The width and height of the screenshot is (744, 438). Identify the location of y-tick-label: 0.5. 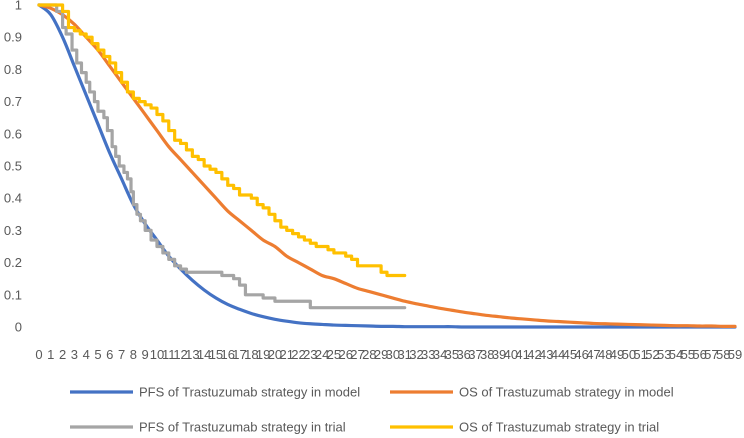
(13, 166).